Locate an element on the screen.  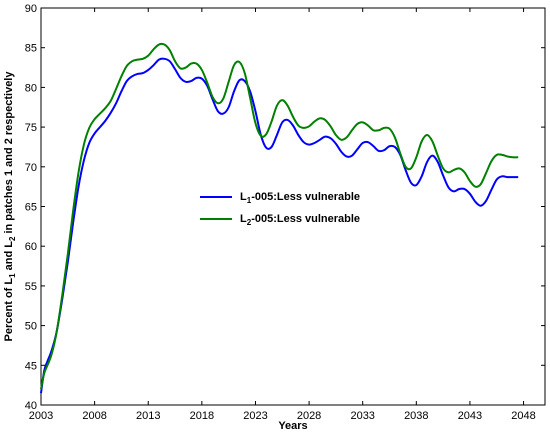
x-tick-label: 2033 is located at coordinates (362, 416).